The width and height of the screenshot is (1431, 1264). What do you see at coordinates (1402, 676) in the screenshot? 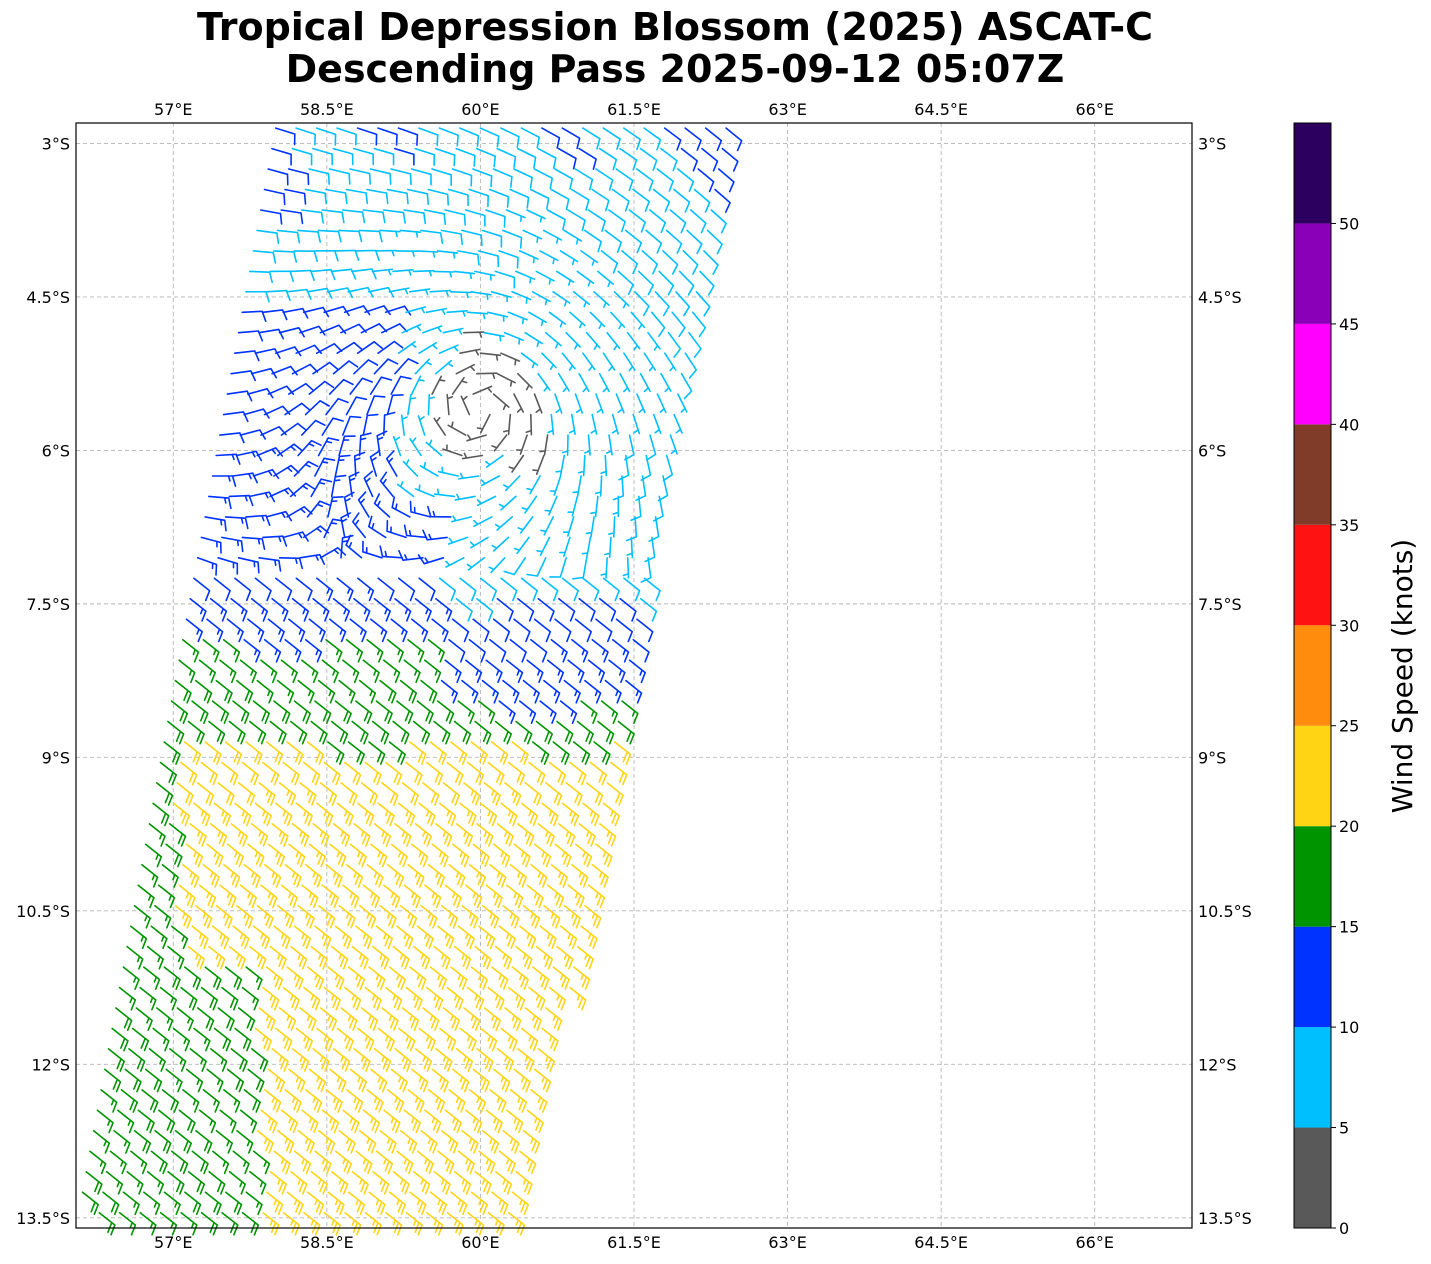
I see `colorbar-title: Wind Speed (knots)` at bounding box center [1402, 676].